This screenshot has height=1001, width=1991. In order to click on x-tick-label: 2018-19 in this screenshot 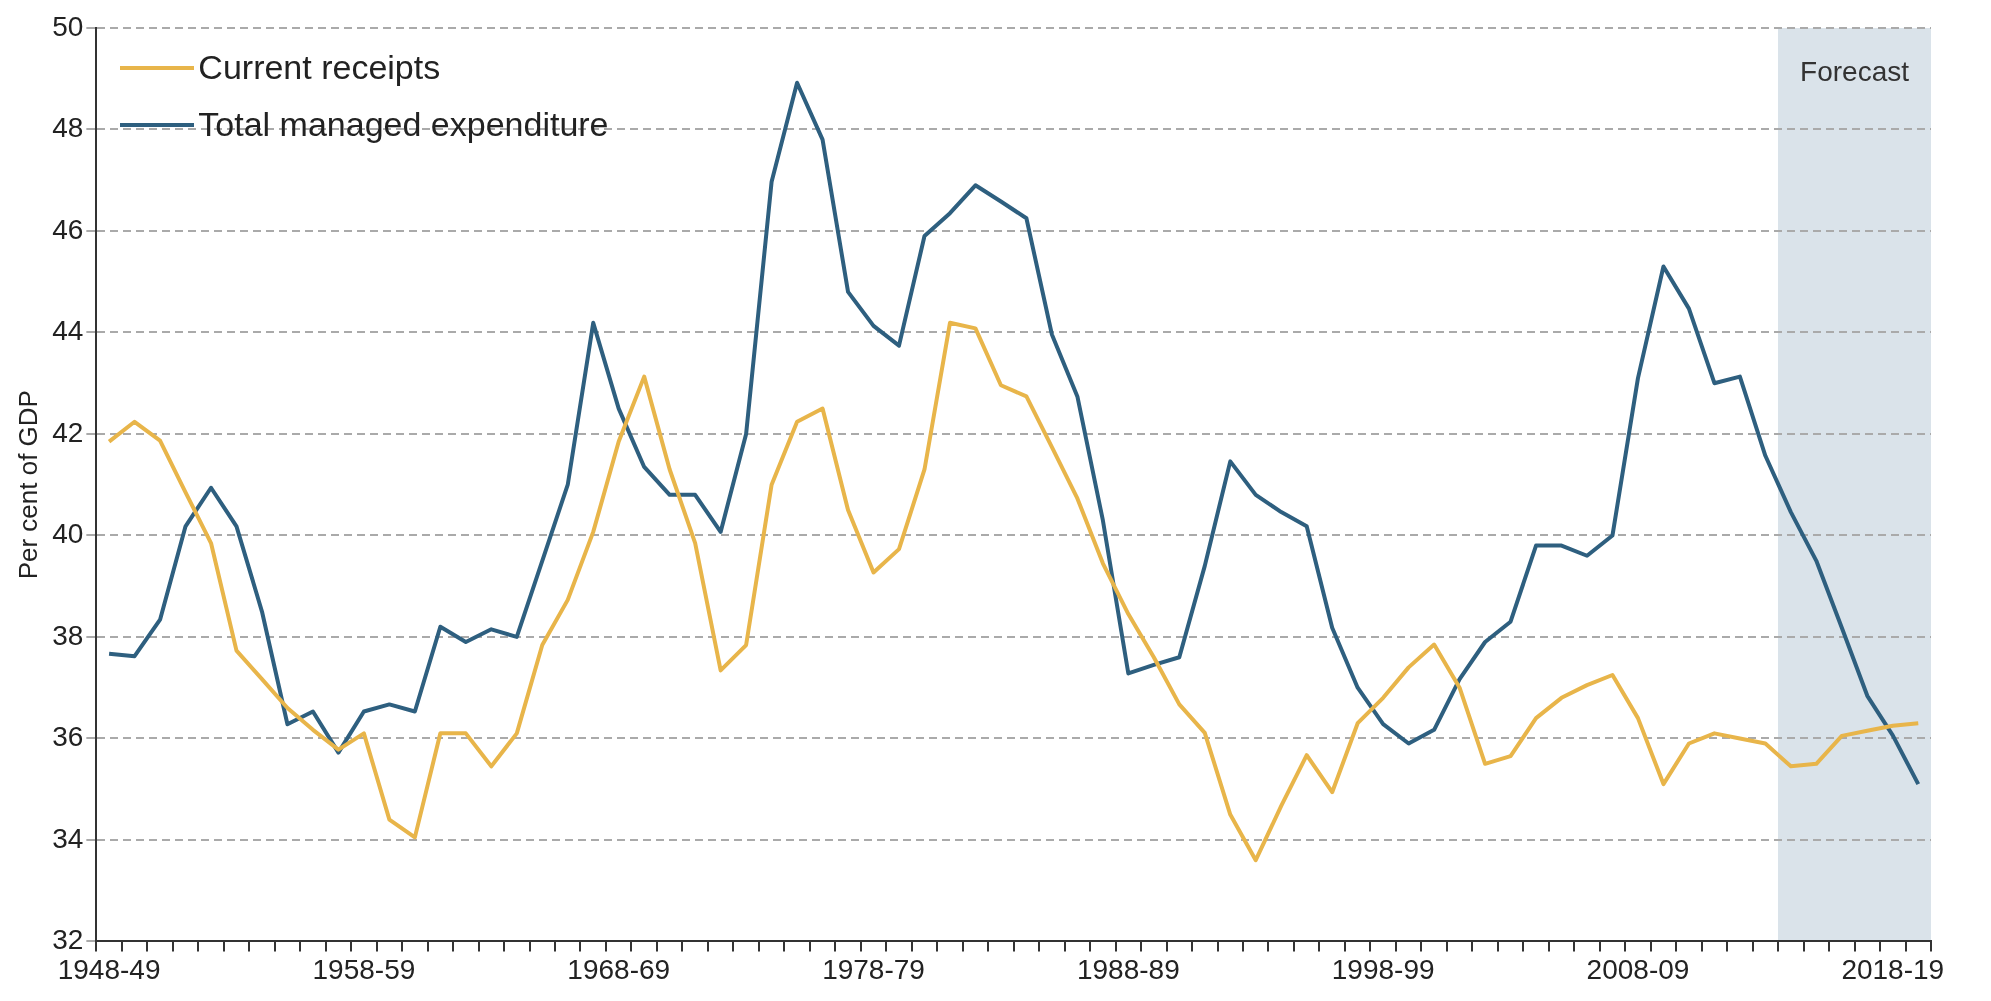, I will do `click(1893, 969)`.